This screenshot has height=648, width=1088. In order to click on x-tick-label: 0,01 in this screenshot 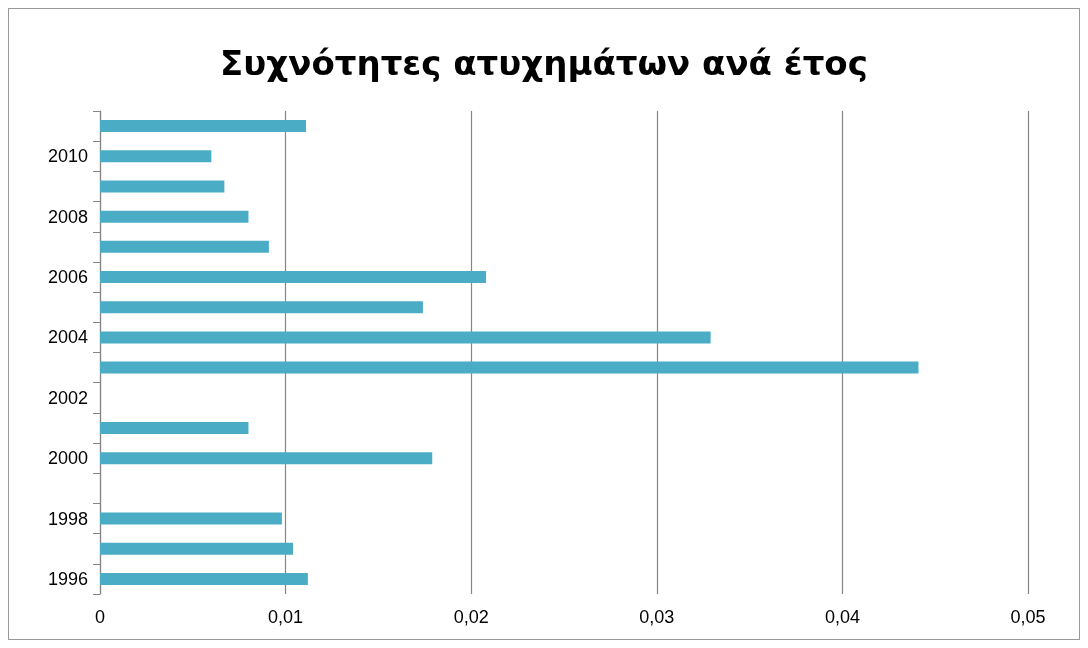, I will do `click(286, 617)`.